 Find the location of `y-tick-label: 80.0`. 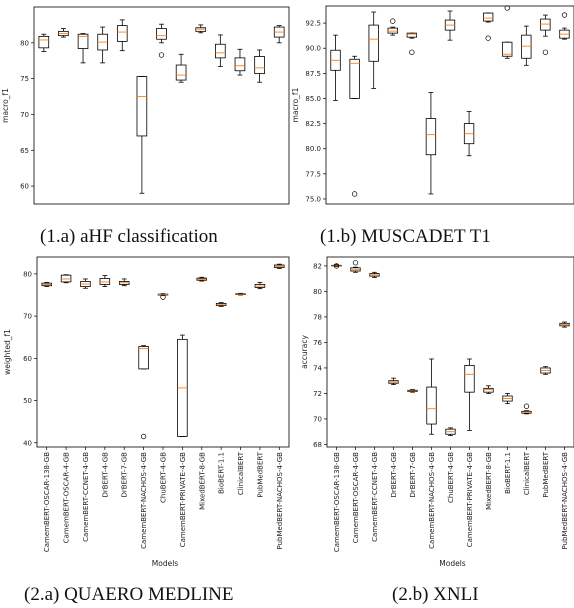

y-tick-label: 80.0 is located at coordinates (313, 149).